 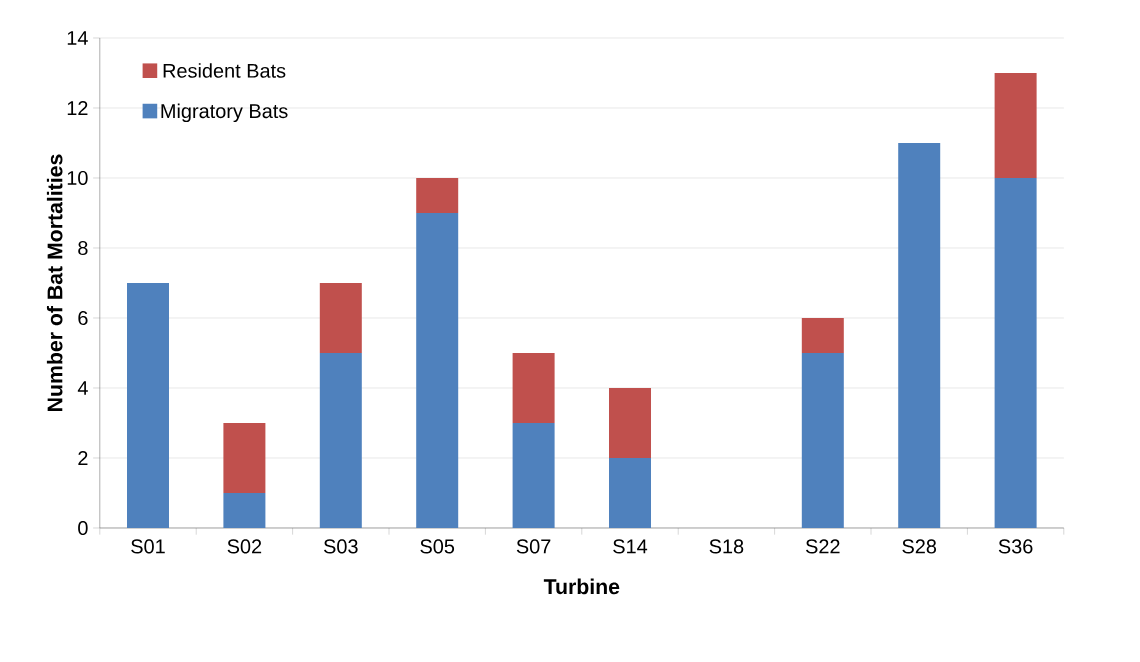 I want to click on y-tick-label: 10, so click(x=77, y=178).